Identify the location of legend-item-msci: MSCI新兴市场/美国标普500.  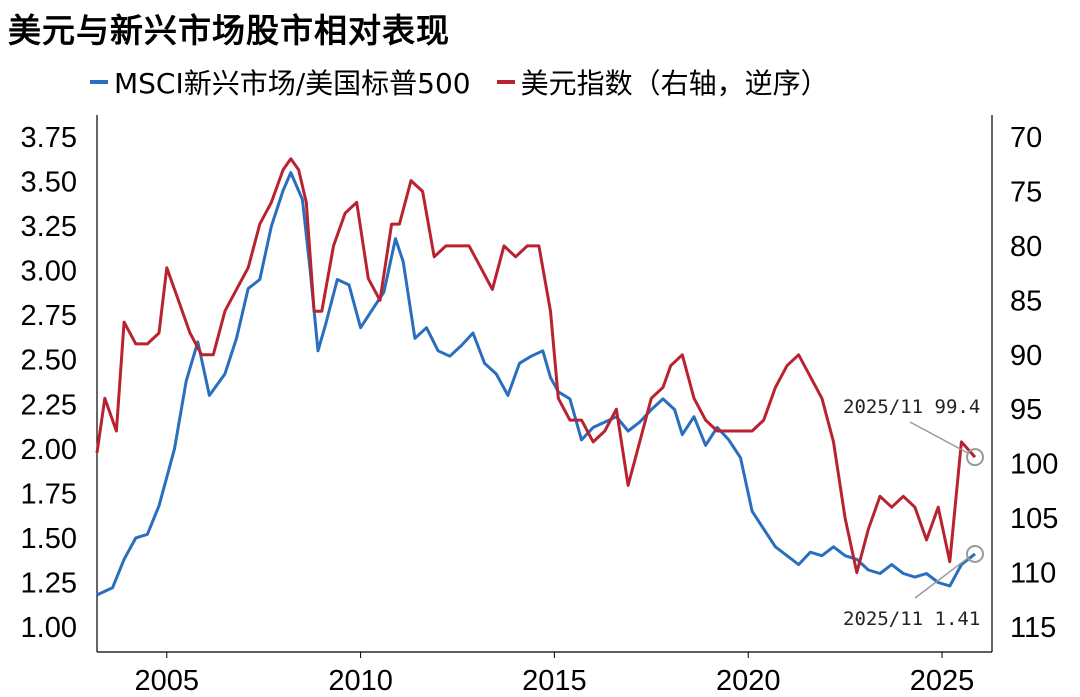
(280, 82).